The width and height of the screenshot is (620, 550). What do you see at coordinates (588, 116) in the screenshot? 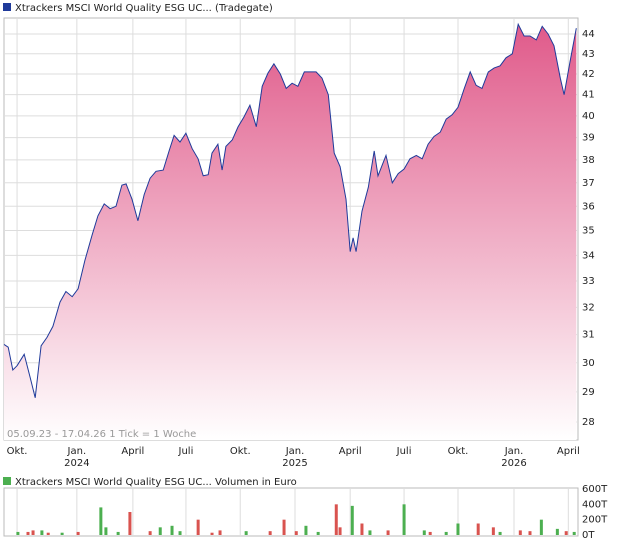
I see `y-tick-label: 40` at bounding box center [588, 116].